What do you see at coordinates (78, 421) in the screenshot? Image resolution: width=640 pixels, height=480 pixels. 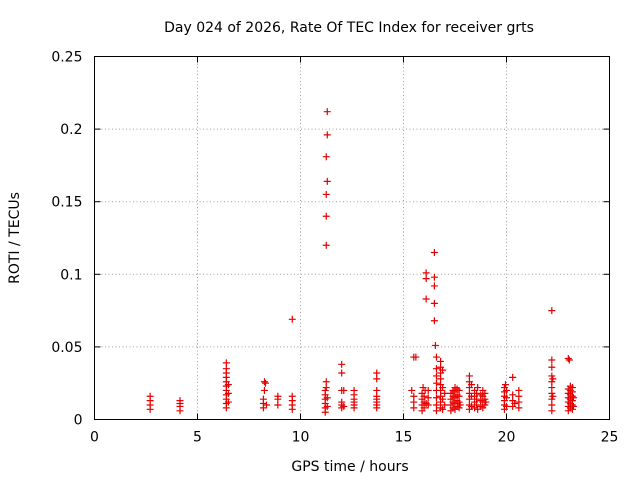 I see `y-tick-label: 0` at bounding box center [78, 421].